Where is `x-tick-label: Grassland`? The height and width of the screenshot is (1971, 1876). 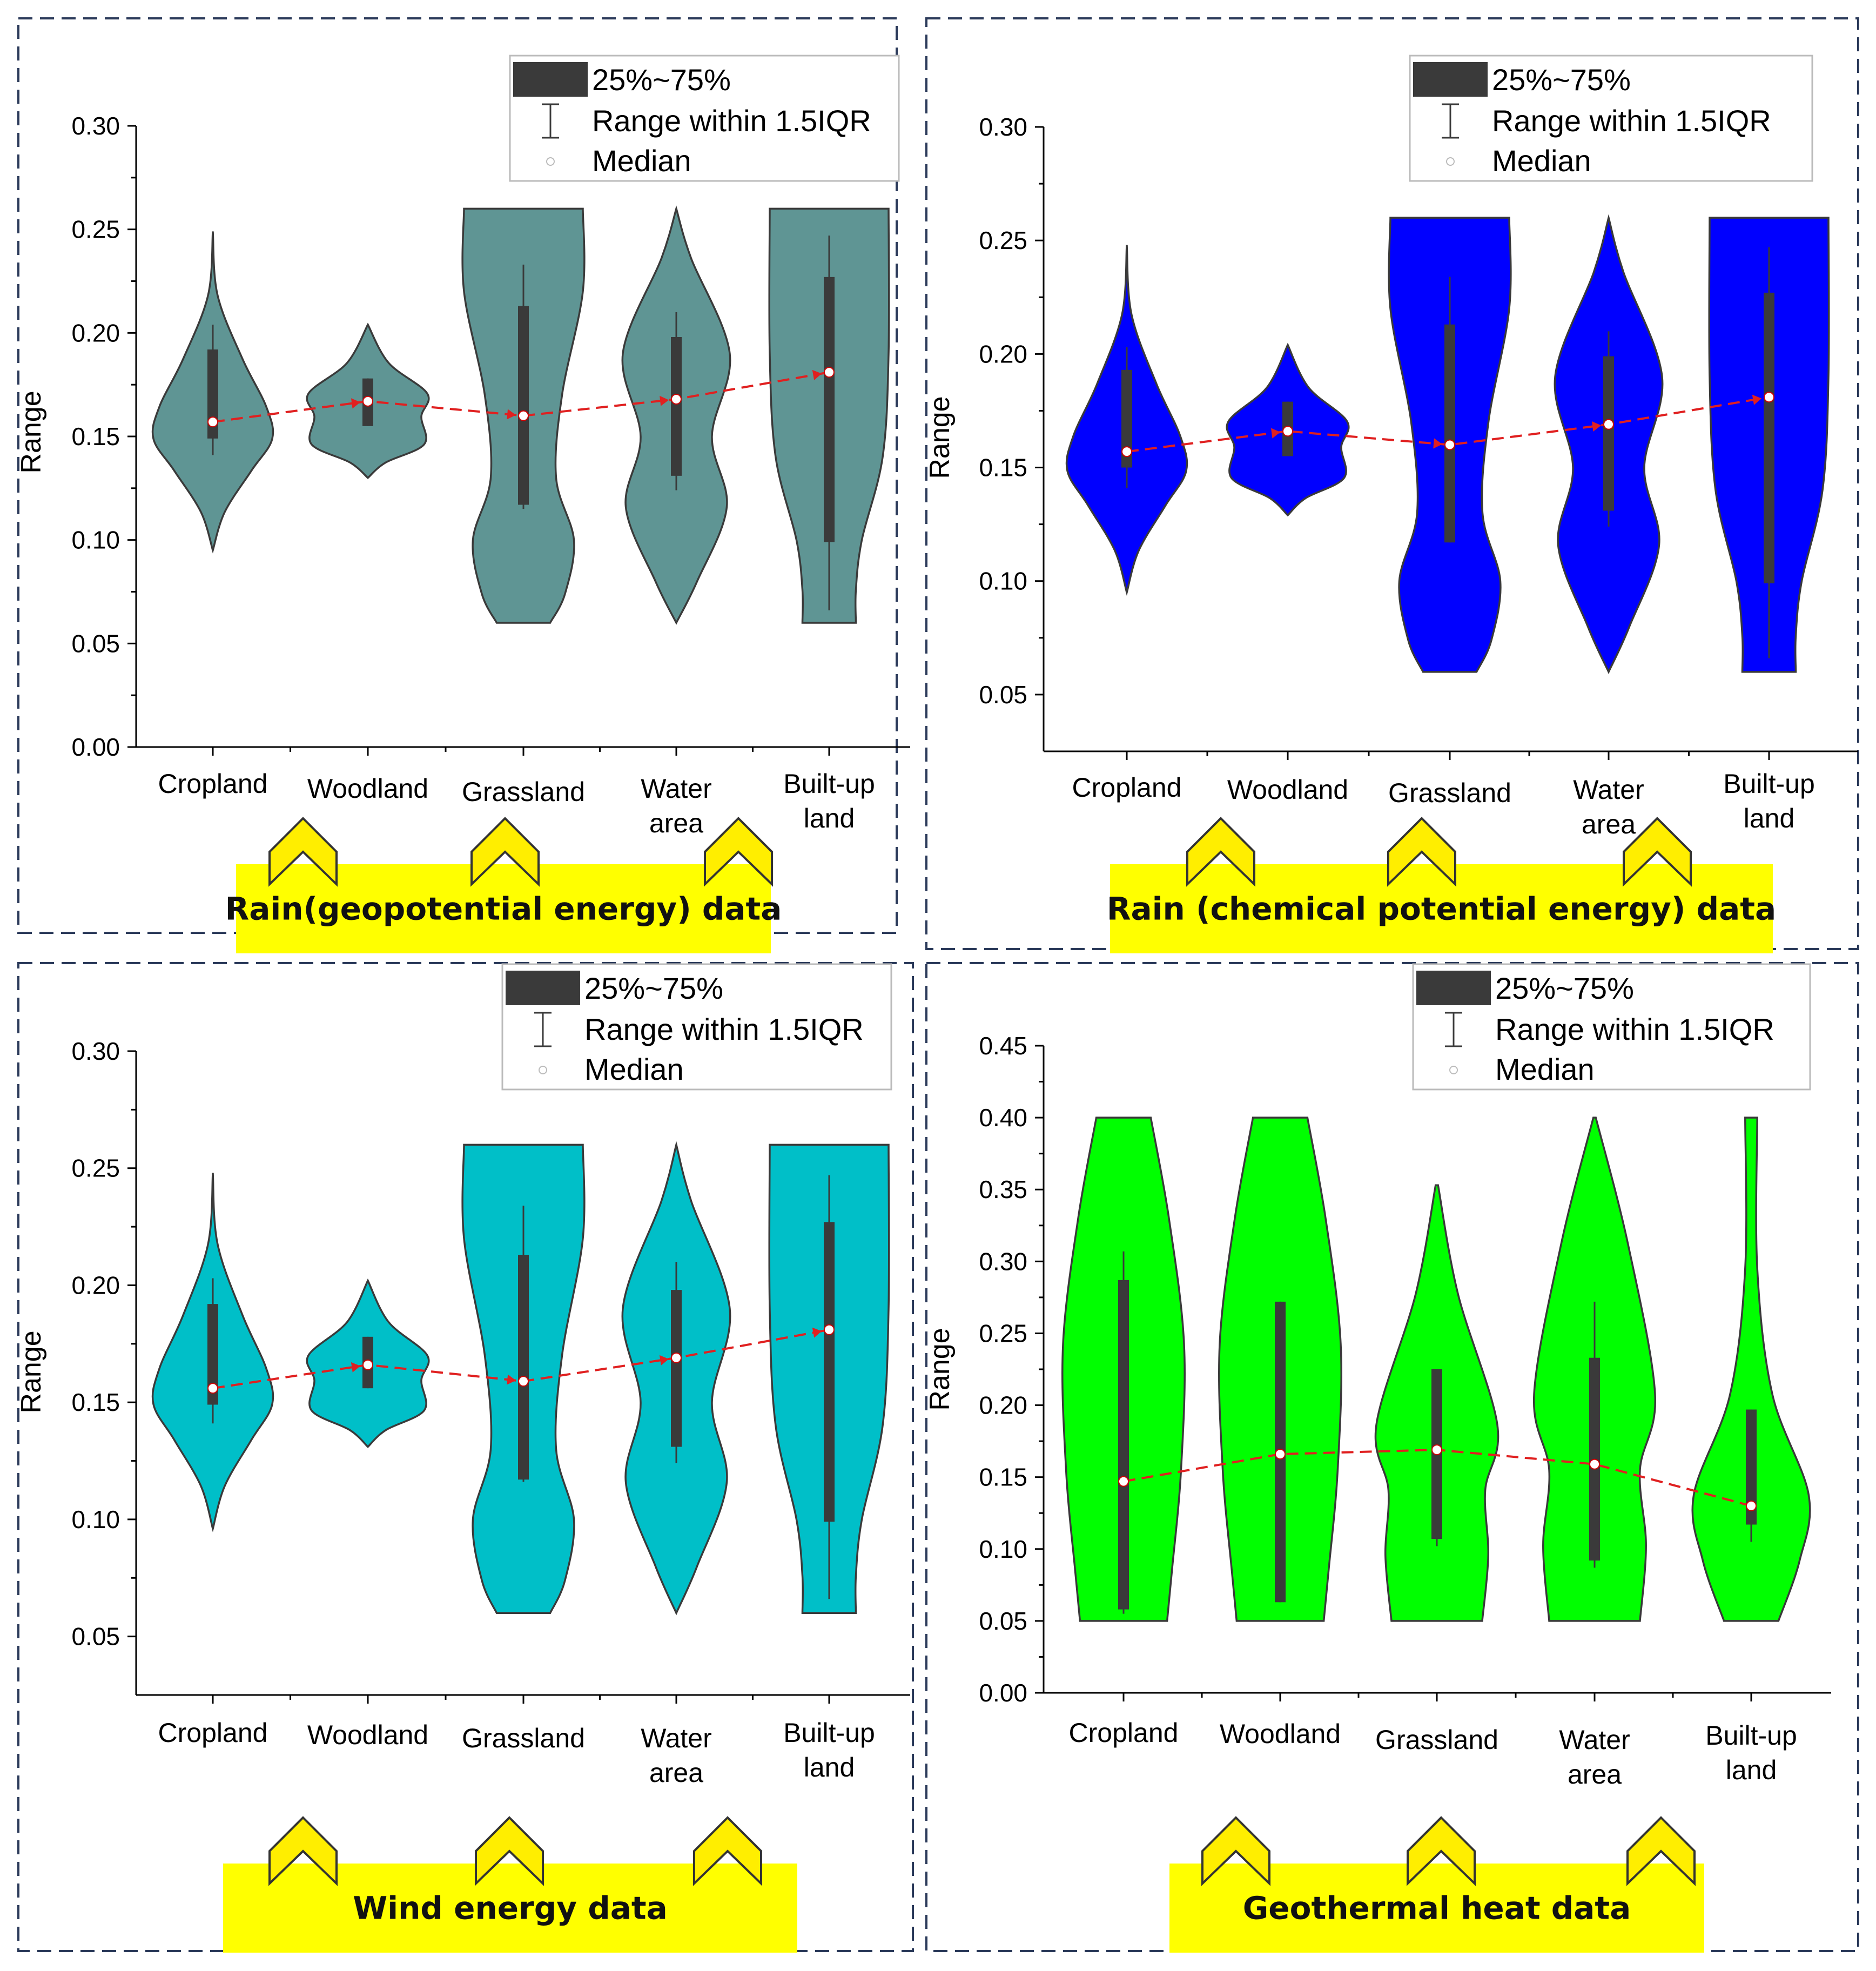
x-tick-label: Grassland is located at coordinates (1449, 793).